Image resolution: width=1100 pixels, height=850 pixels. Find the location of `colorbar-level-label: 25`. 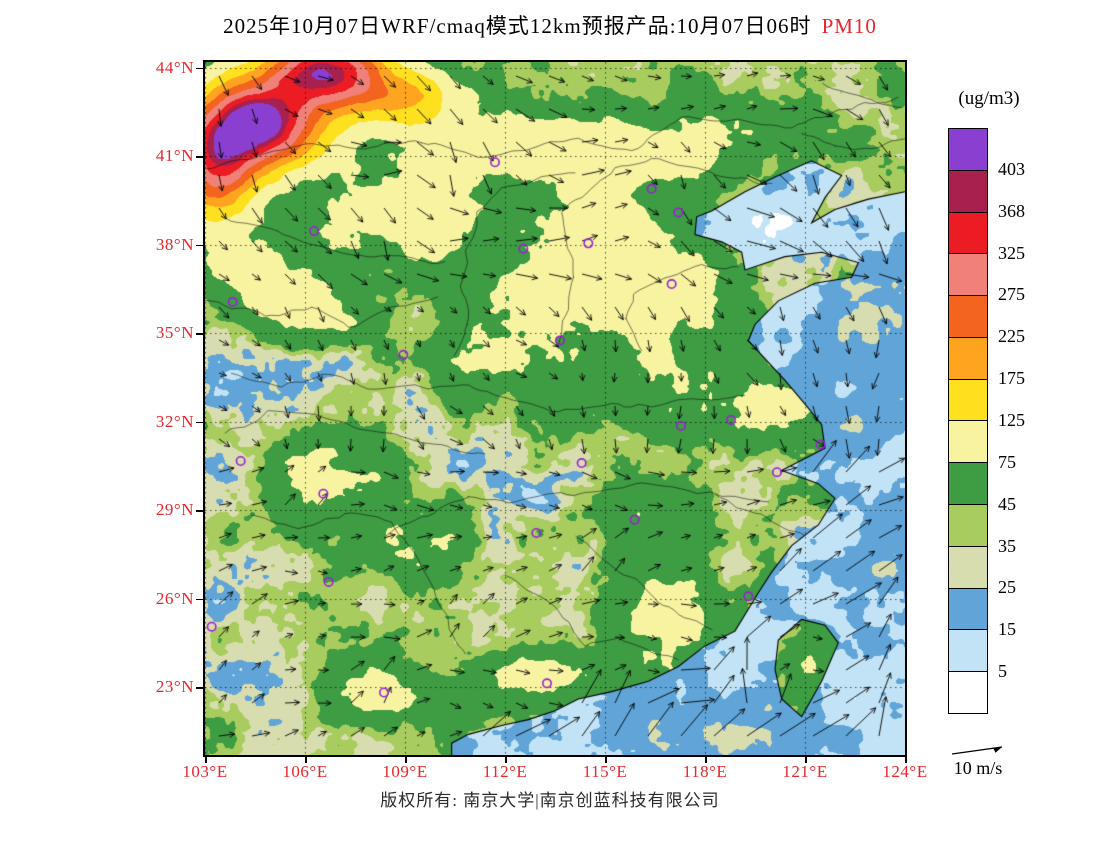

colorbar-level-label: 25 is located at coordinates (1007, 587).